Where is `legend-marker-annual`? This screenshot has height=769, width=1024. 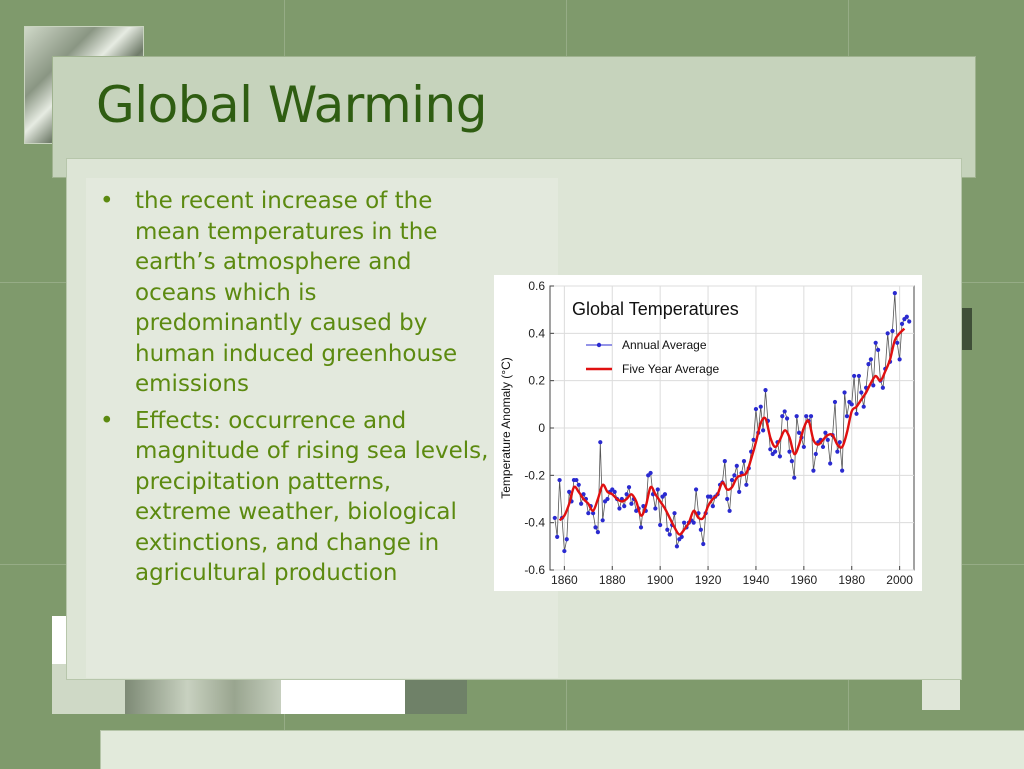
legend-marker-annual is located at coordinates (599, 345).